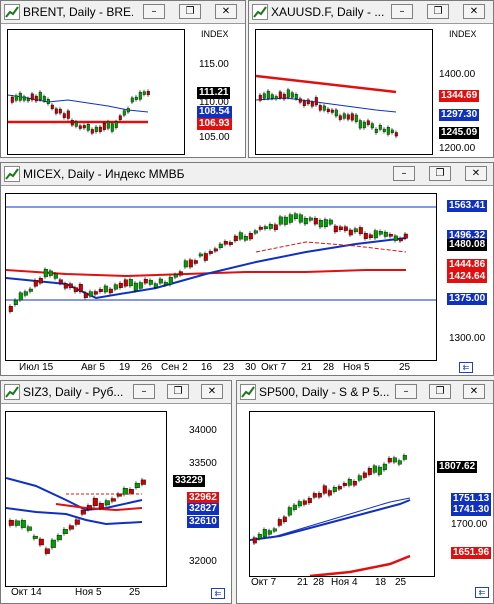  Describe the element at coordinates (203, 509) in the screenshot. I see `ma-blue-badge: 32827` at that location.